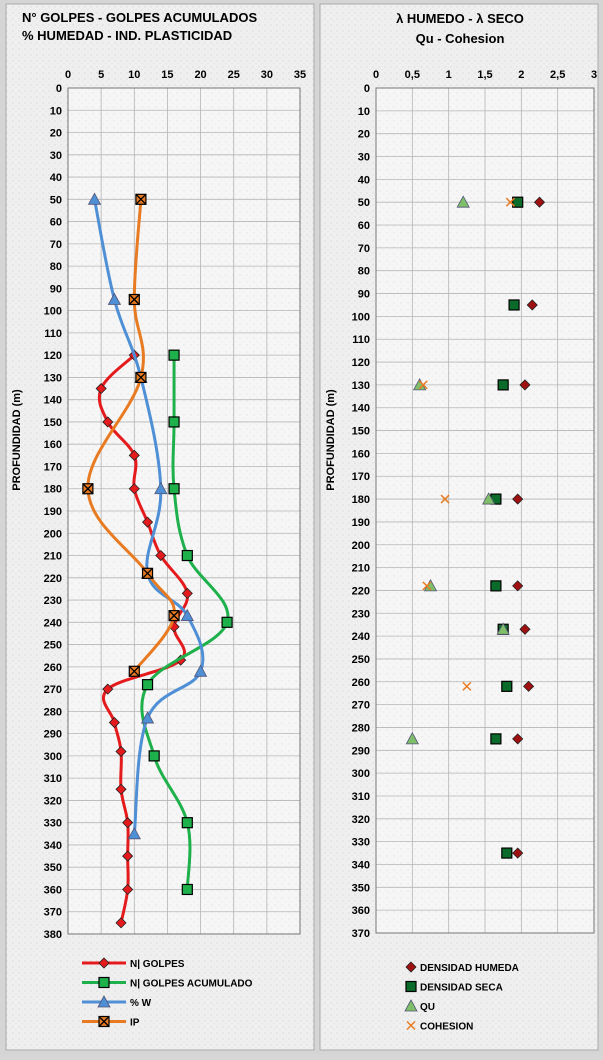 The height and width of the screenshot is (1060, 603). Describe the element at coordinates (361, 728) in the screenshot. I see `right-y-tick-label: 280` at that location.